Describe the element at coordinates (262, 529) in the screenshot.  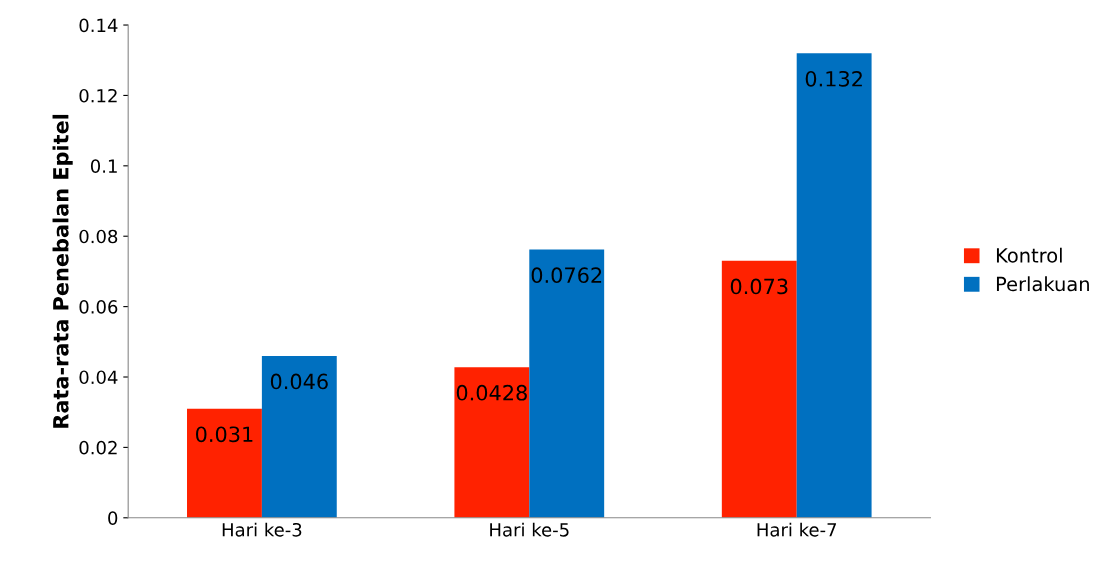
I see `x-tick-label: Hari ke-3` at that location.